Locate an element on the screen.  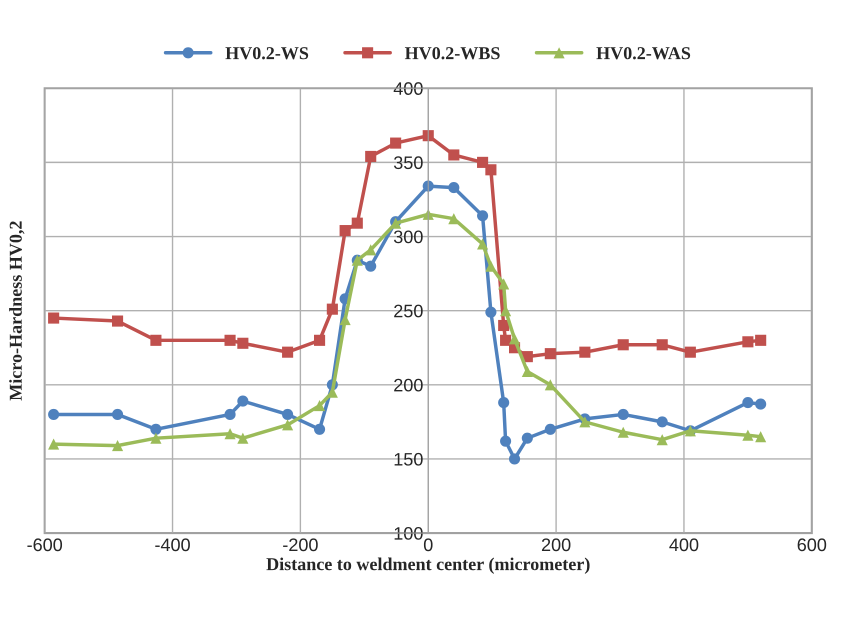
x-tick-label: 400 is located at coordinates (683, 545).